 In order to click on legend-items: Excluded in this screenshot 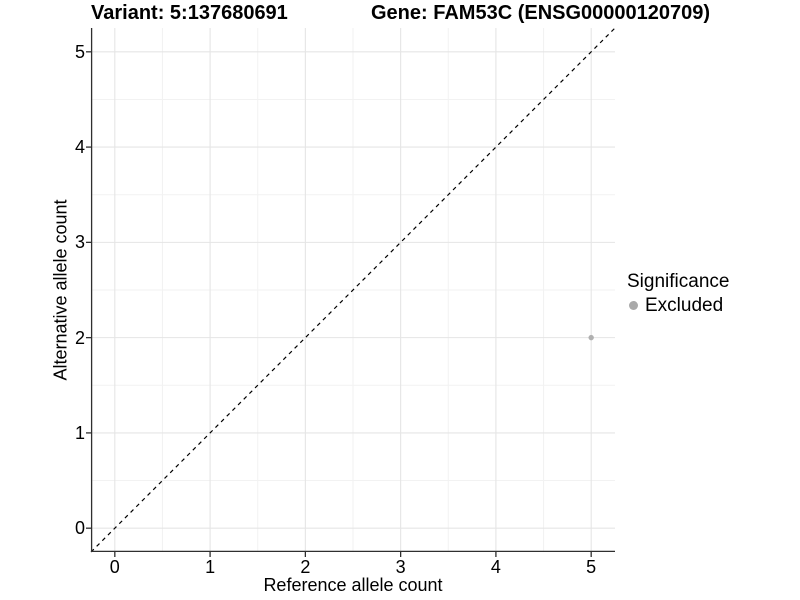, I will do `click(678, 305)`.